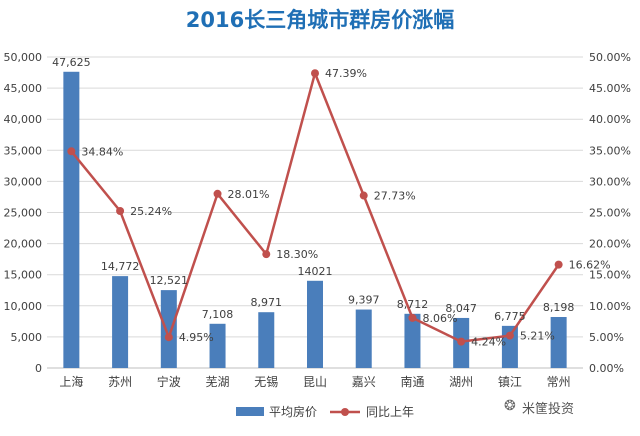 This screenshot has height=436, width=640. Describe the element at coordinates (102, 151) in the screenshot. I see `line-value-label: 34.84%` at that location.